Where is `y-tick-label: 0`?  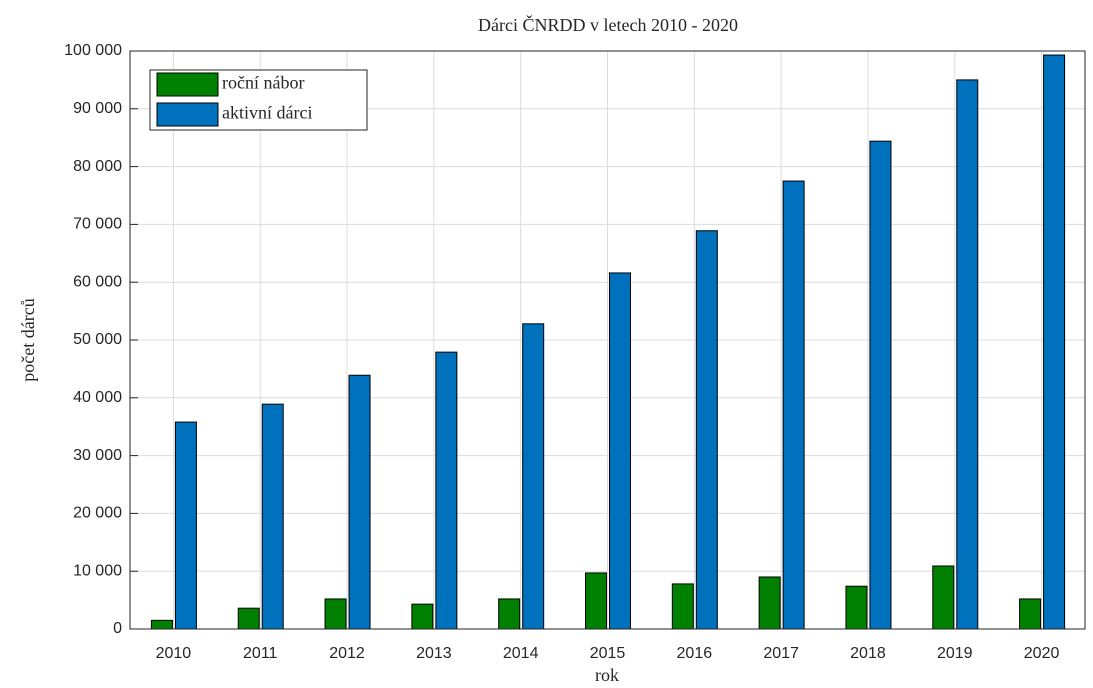
y-tick-label: 0 is located at coordinates (117, 628).